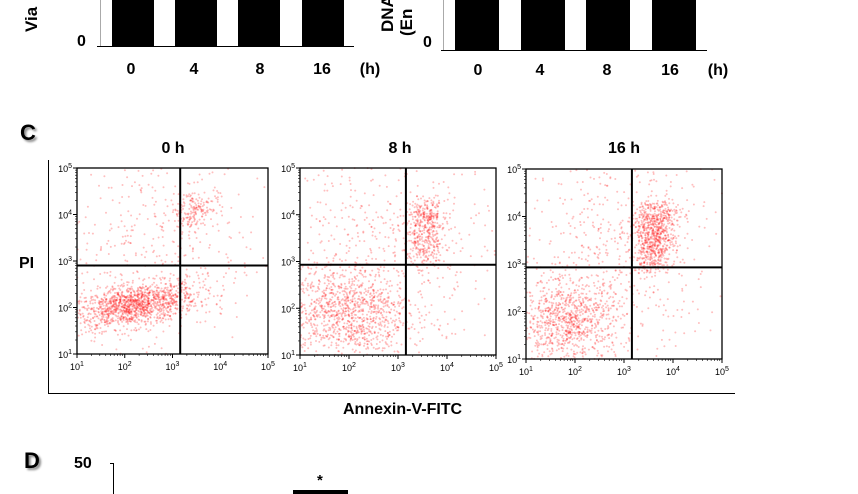 This screenshot has height=494, width=858. I want to click on y-tick-label: 104, so click(65, 215).